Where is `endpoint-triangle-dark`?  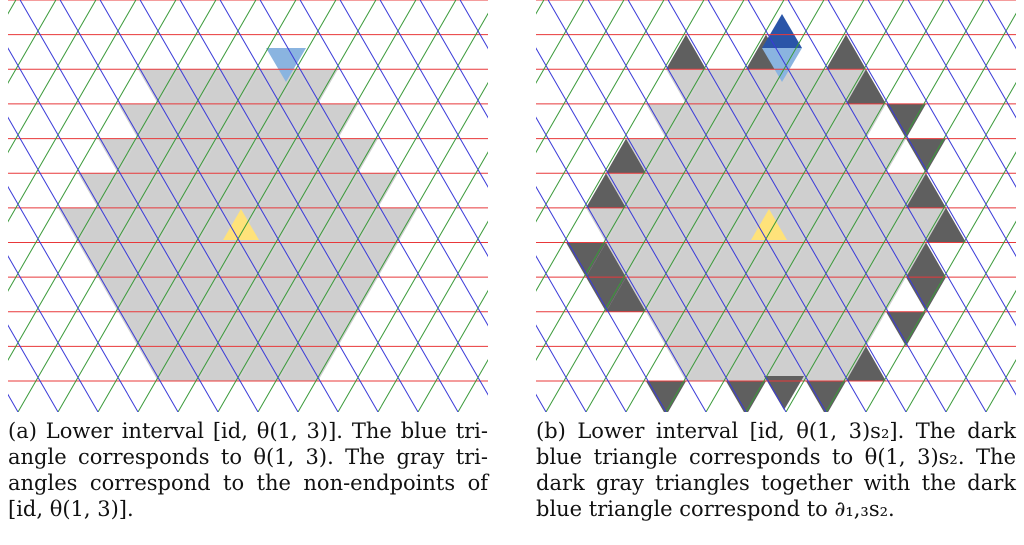
endpoint-triangle-dark is located at coordinates (782, 31).